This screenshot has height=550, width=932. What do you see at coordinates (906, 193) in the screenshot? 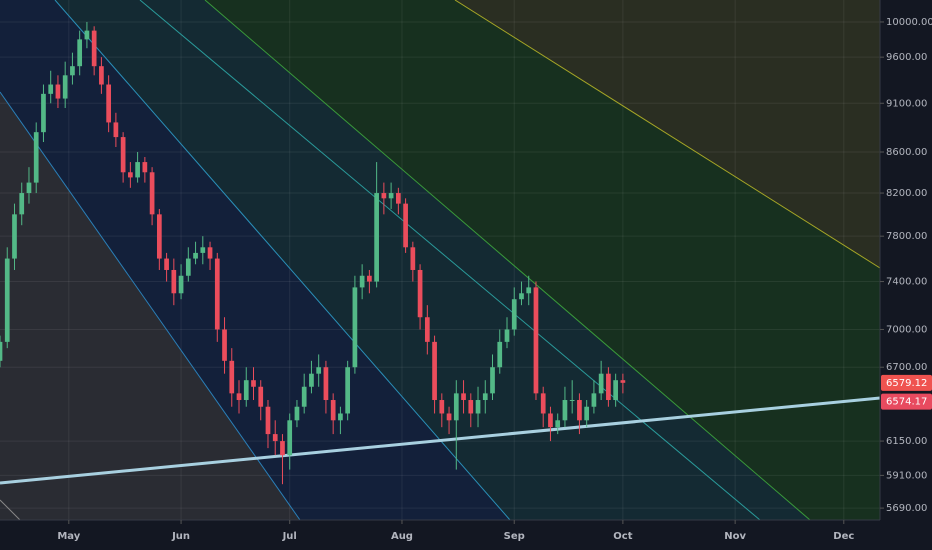
I see `y-tick-label: 8200.00` at bounding box center [906, 193].